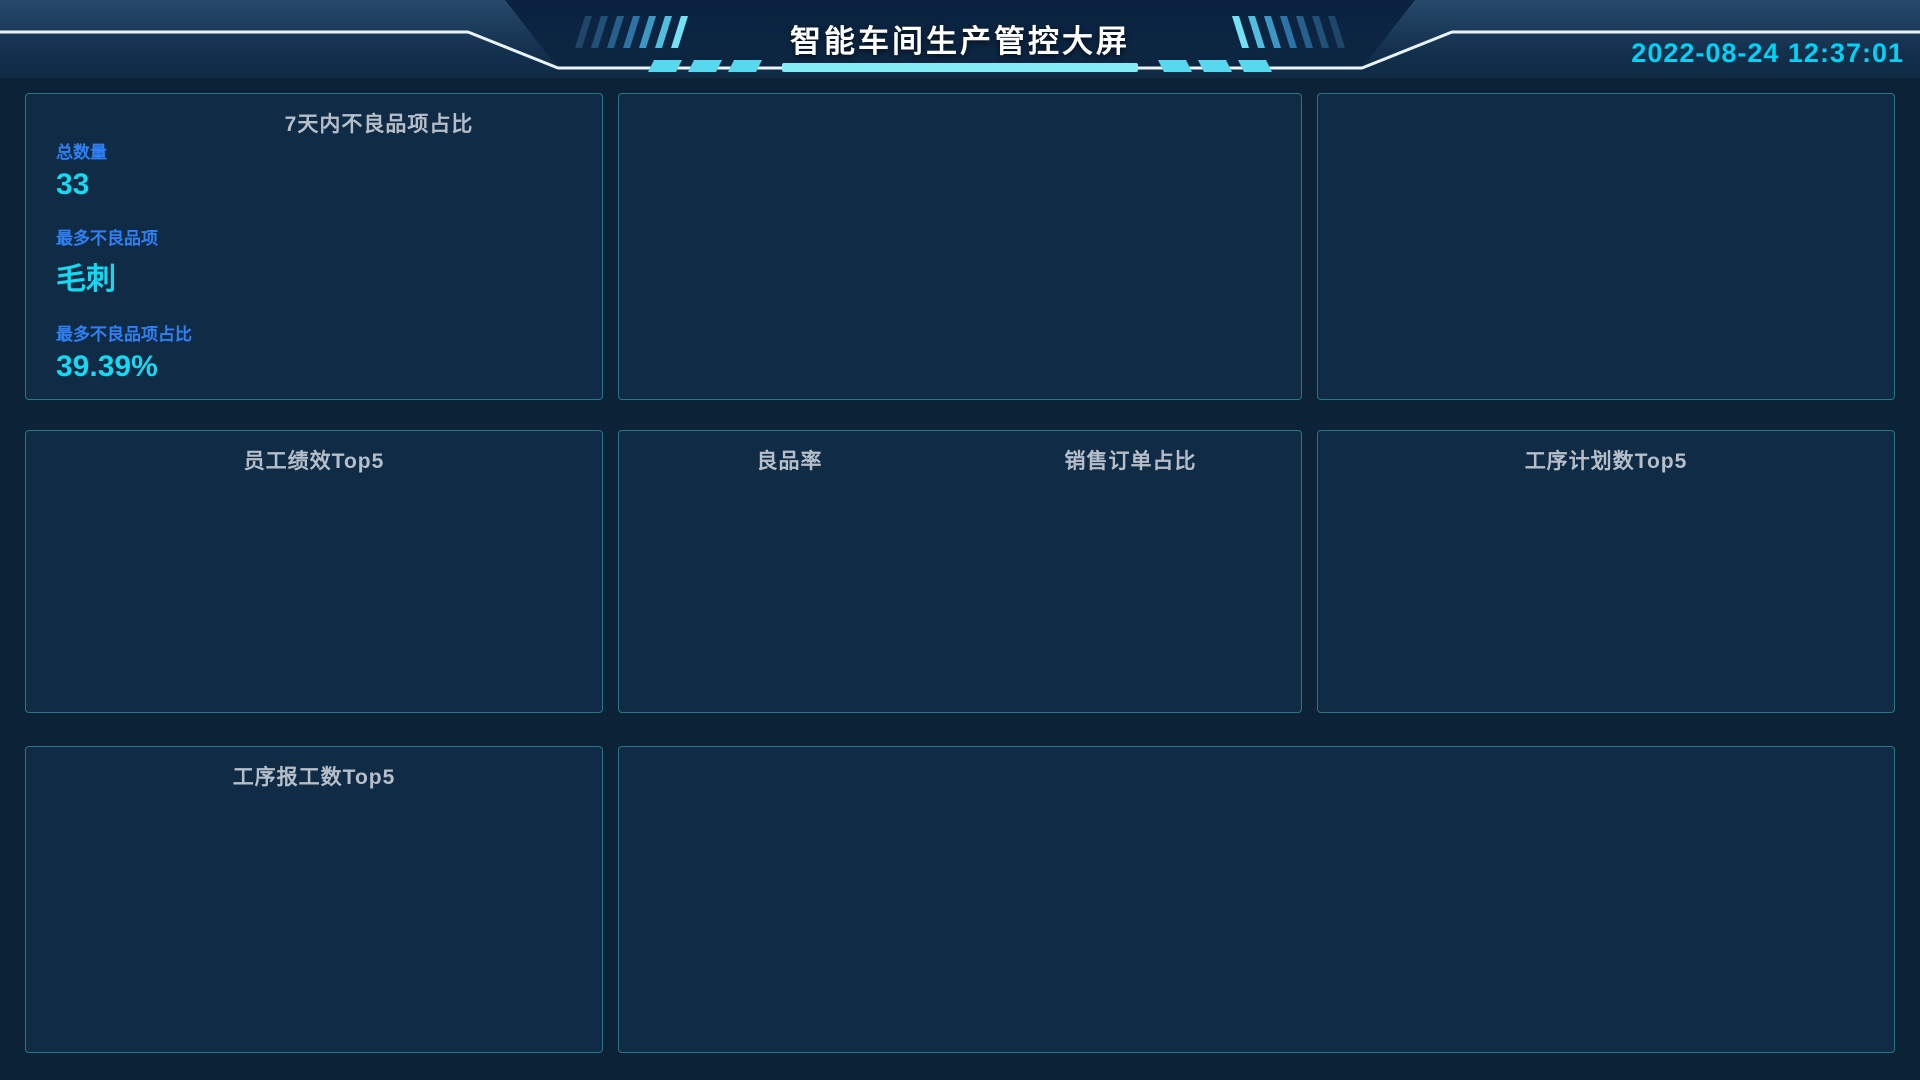 The height and width of the screenshot is (1080, 1920). What do you see at coordinates (379, 124) in the screenshot?
I see `defect-panel-title: 7天内不良品项占比` at bounding box center [379, 124].